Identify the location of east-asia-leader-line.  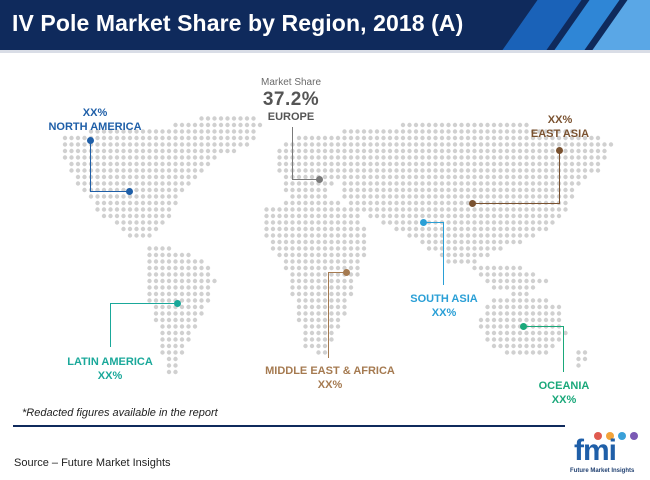
(516, 203).